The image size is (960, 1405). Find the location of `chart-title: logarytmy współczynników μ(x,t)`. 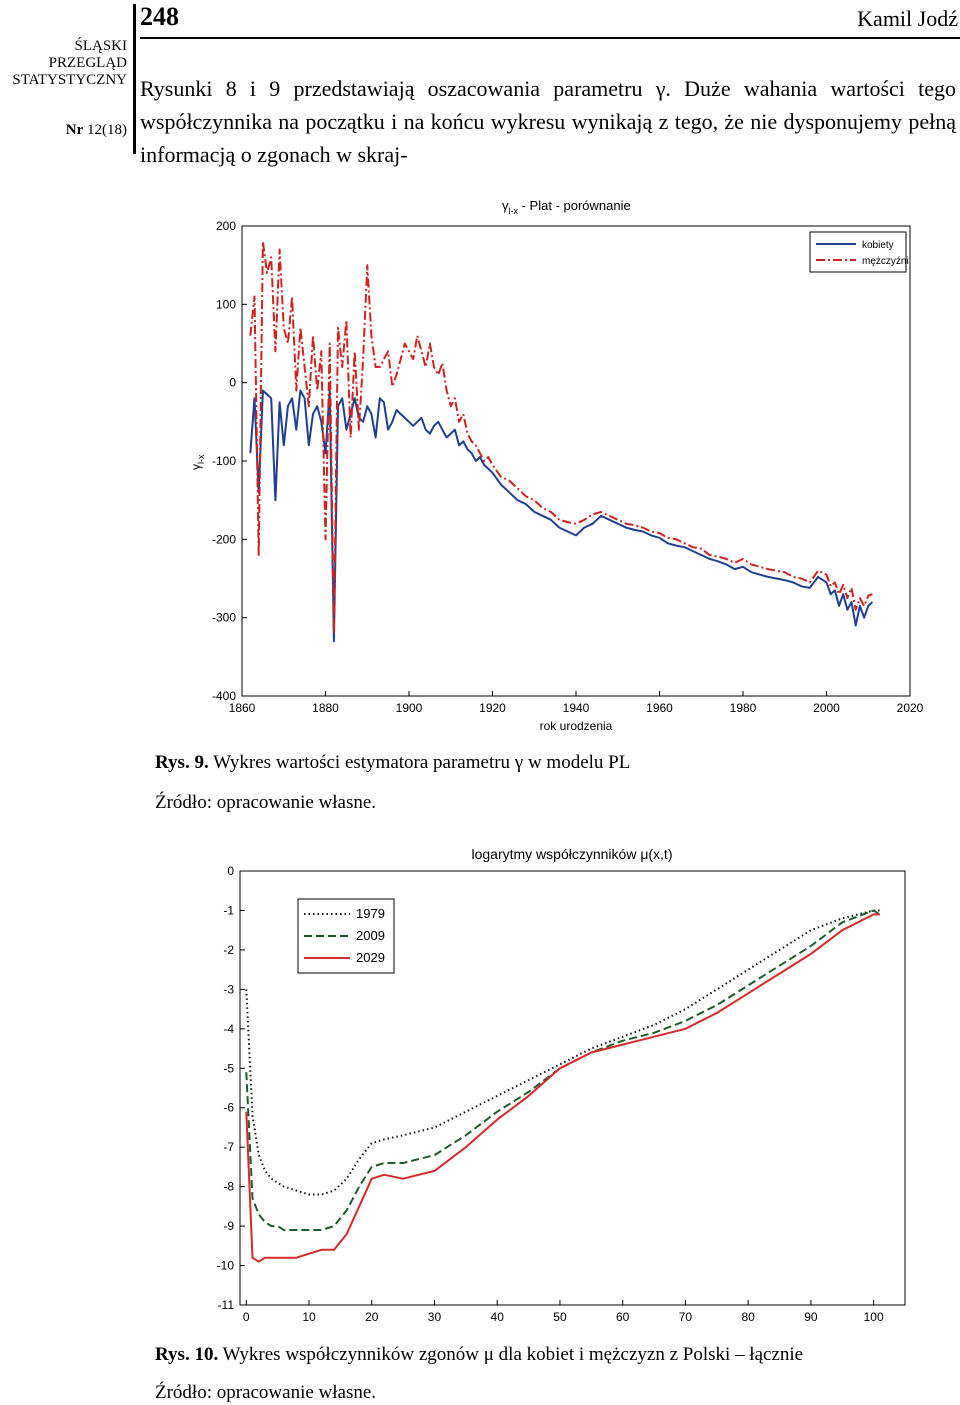

chart-title: logarytmy współczynników μ(x,t) is located at coordinates (571, 854).